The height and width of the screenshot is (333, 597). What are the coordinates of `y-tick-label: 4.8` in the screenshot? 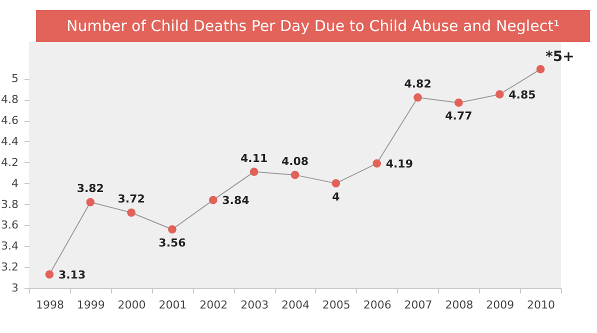 It's located at (9, 99).